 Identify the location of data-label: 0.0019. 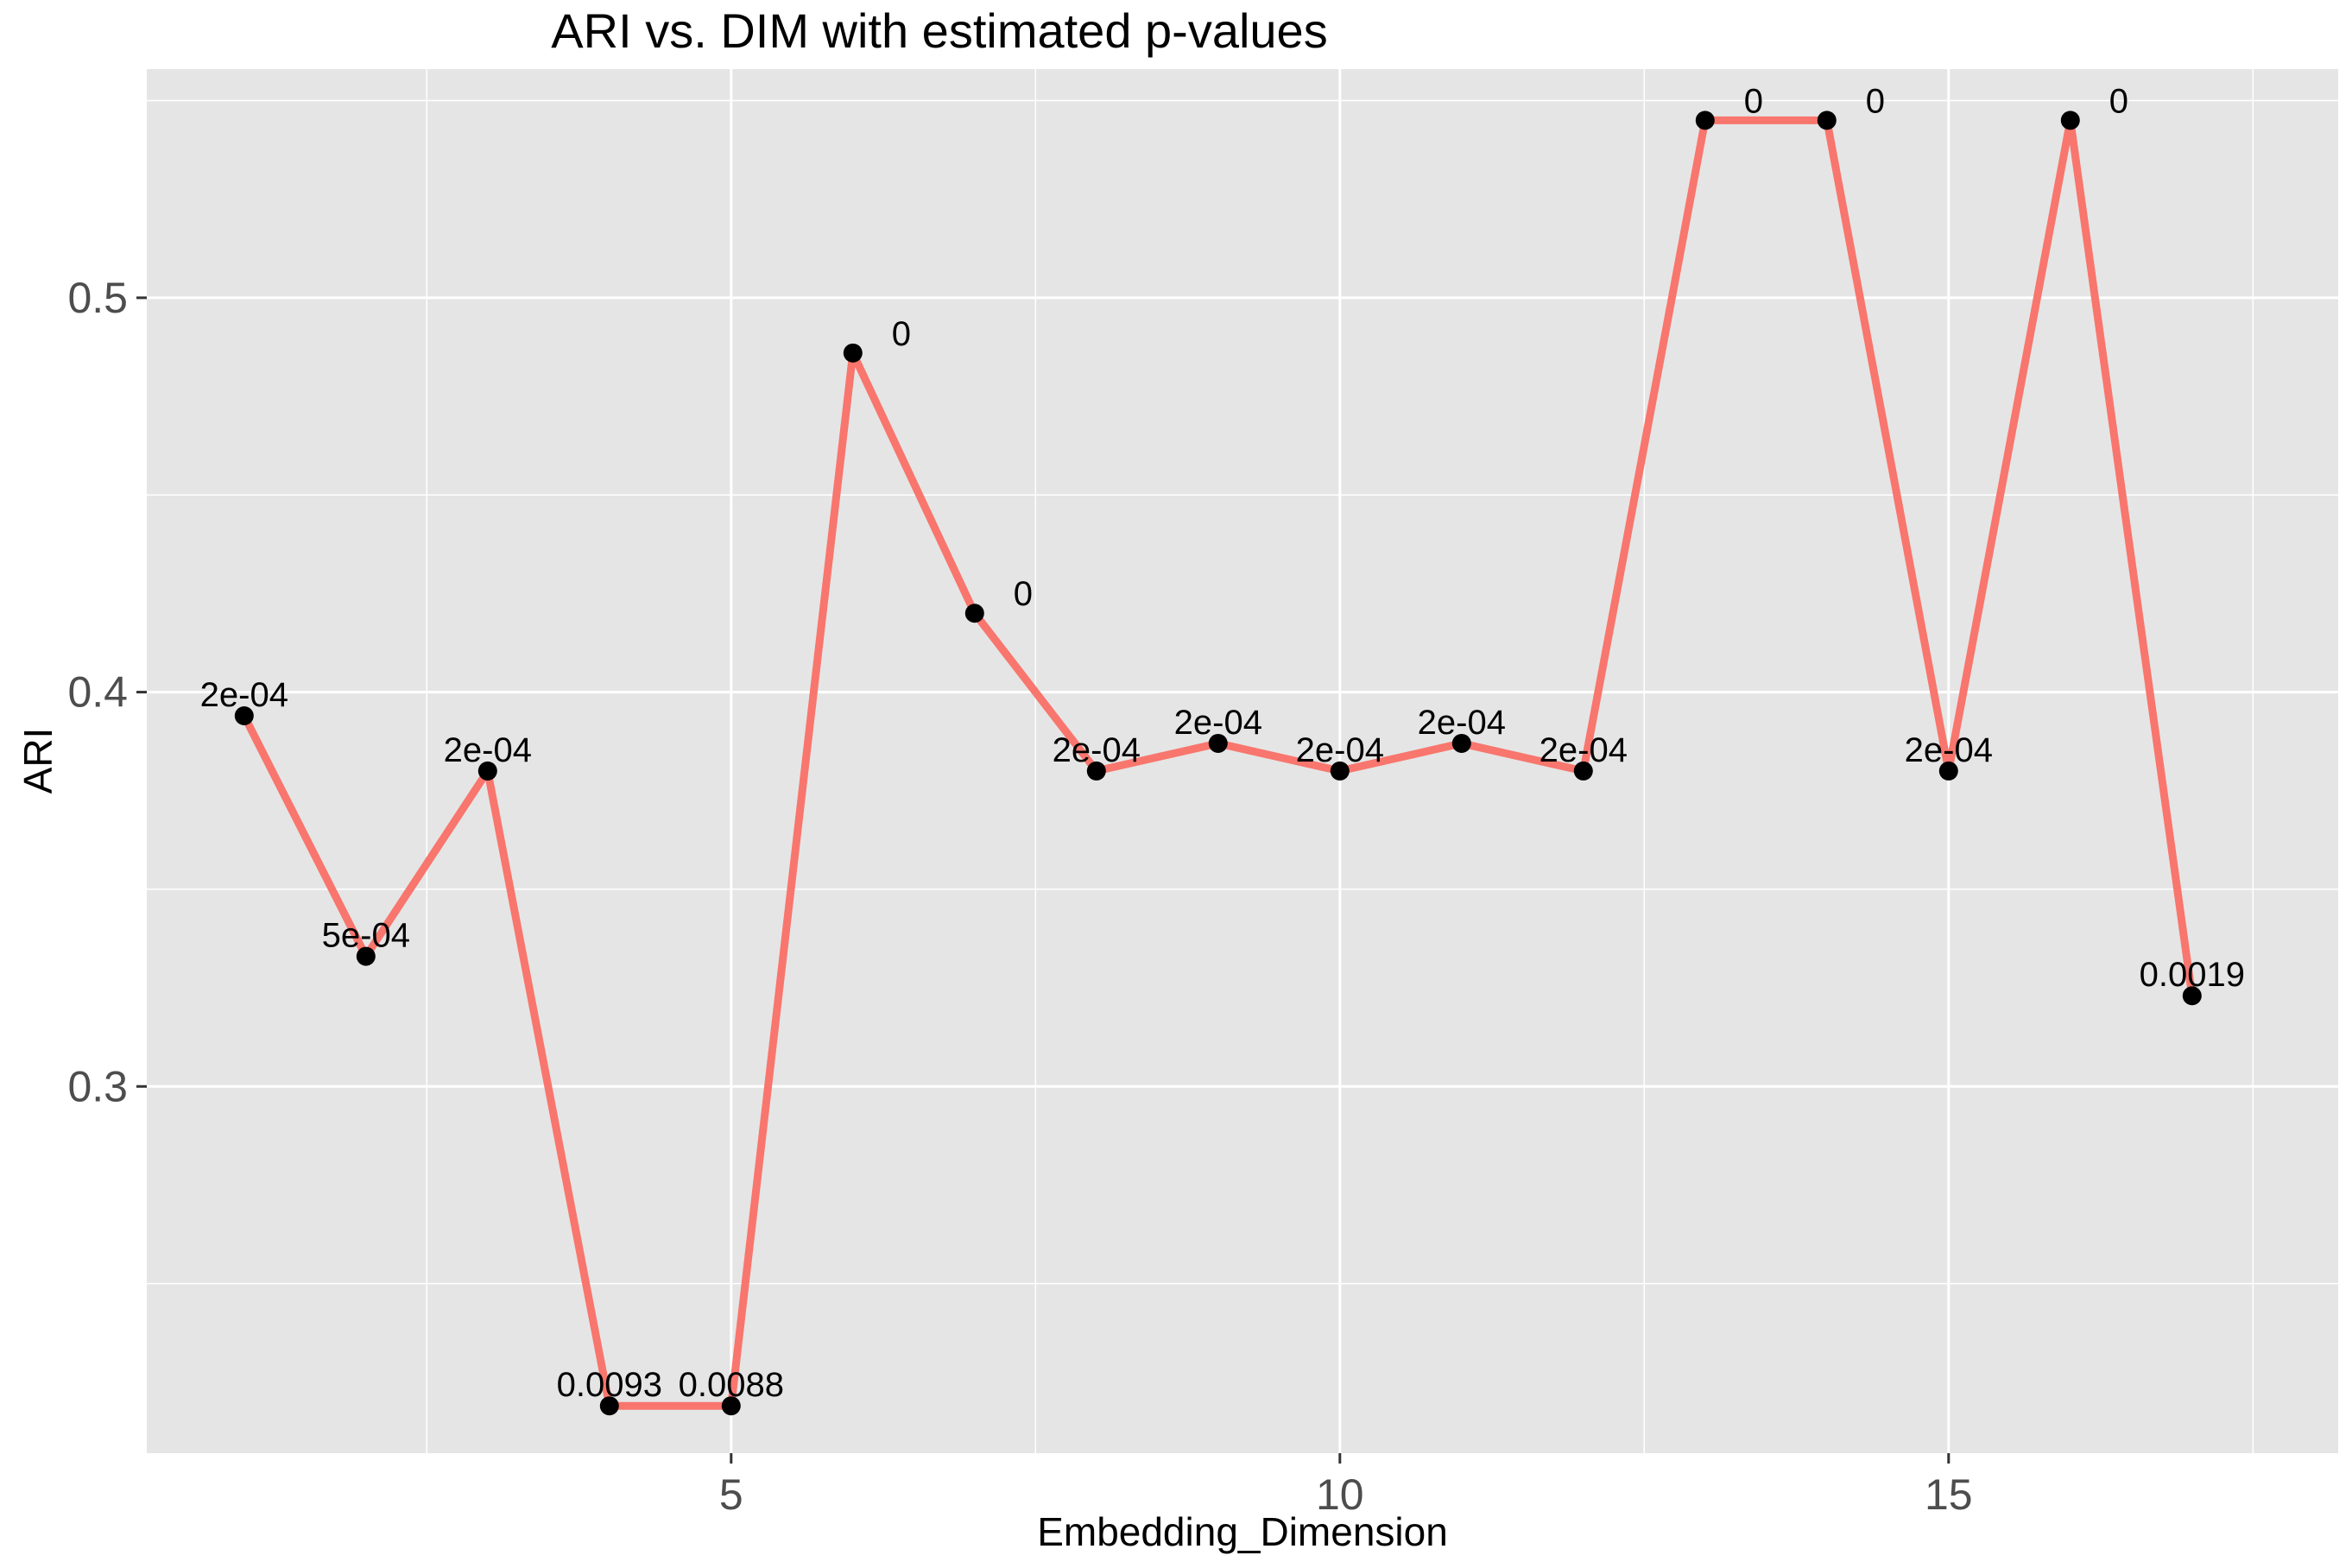
(2192, 975).